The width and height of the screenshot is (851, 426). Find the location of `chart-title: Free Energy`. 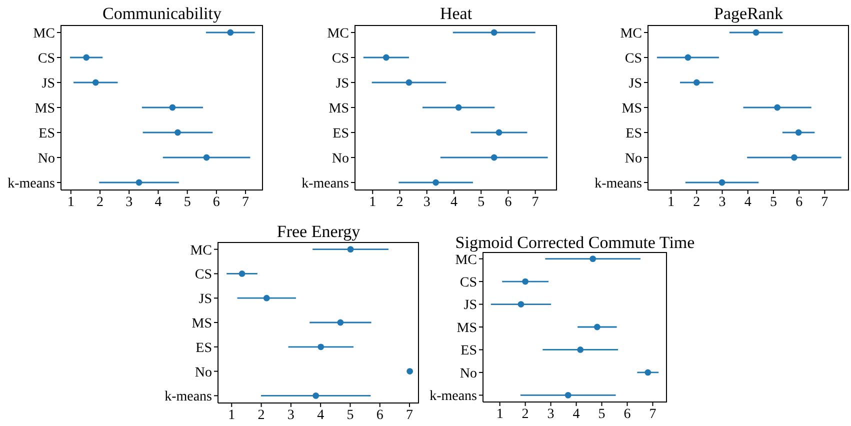

chart-title: Free Energy is located at coordinates (318, 231).